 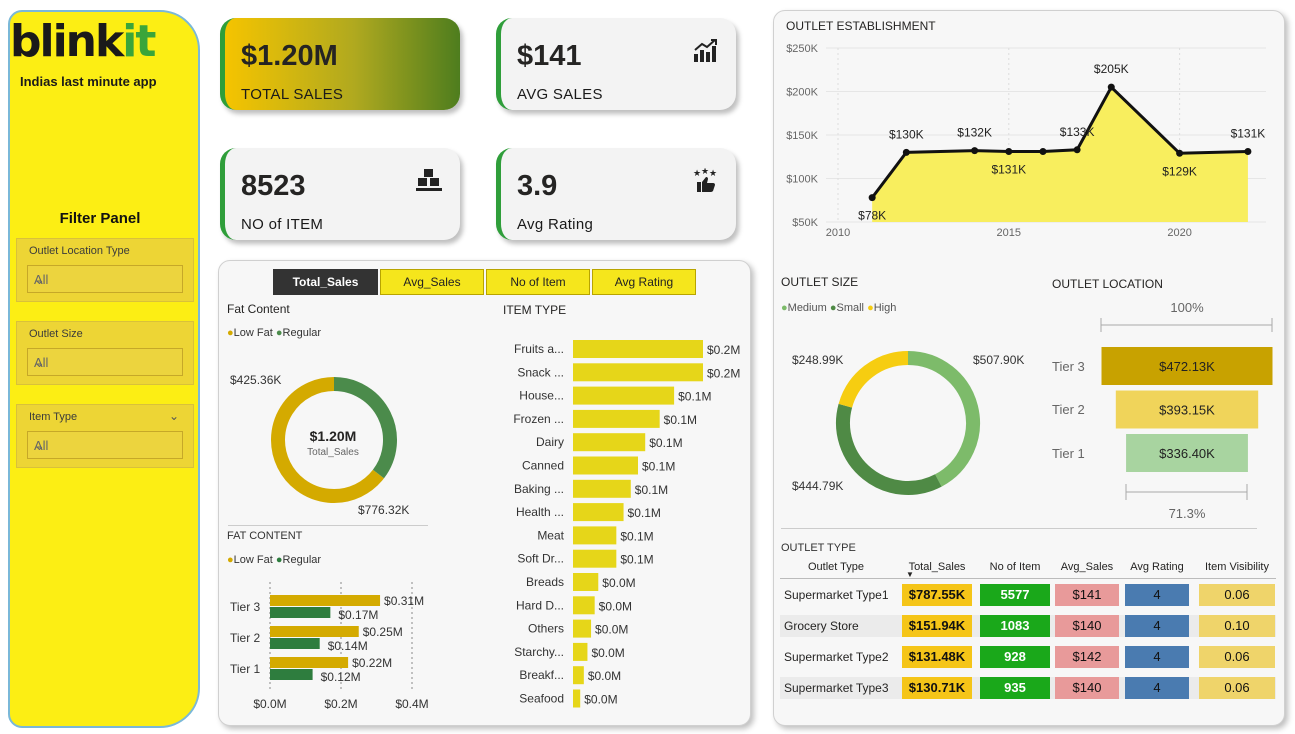 What do you see at coordinates (255, 380) in the screenshot?
I see `donut-label-regular: $425.36K` at bounding box center [255, 380].